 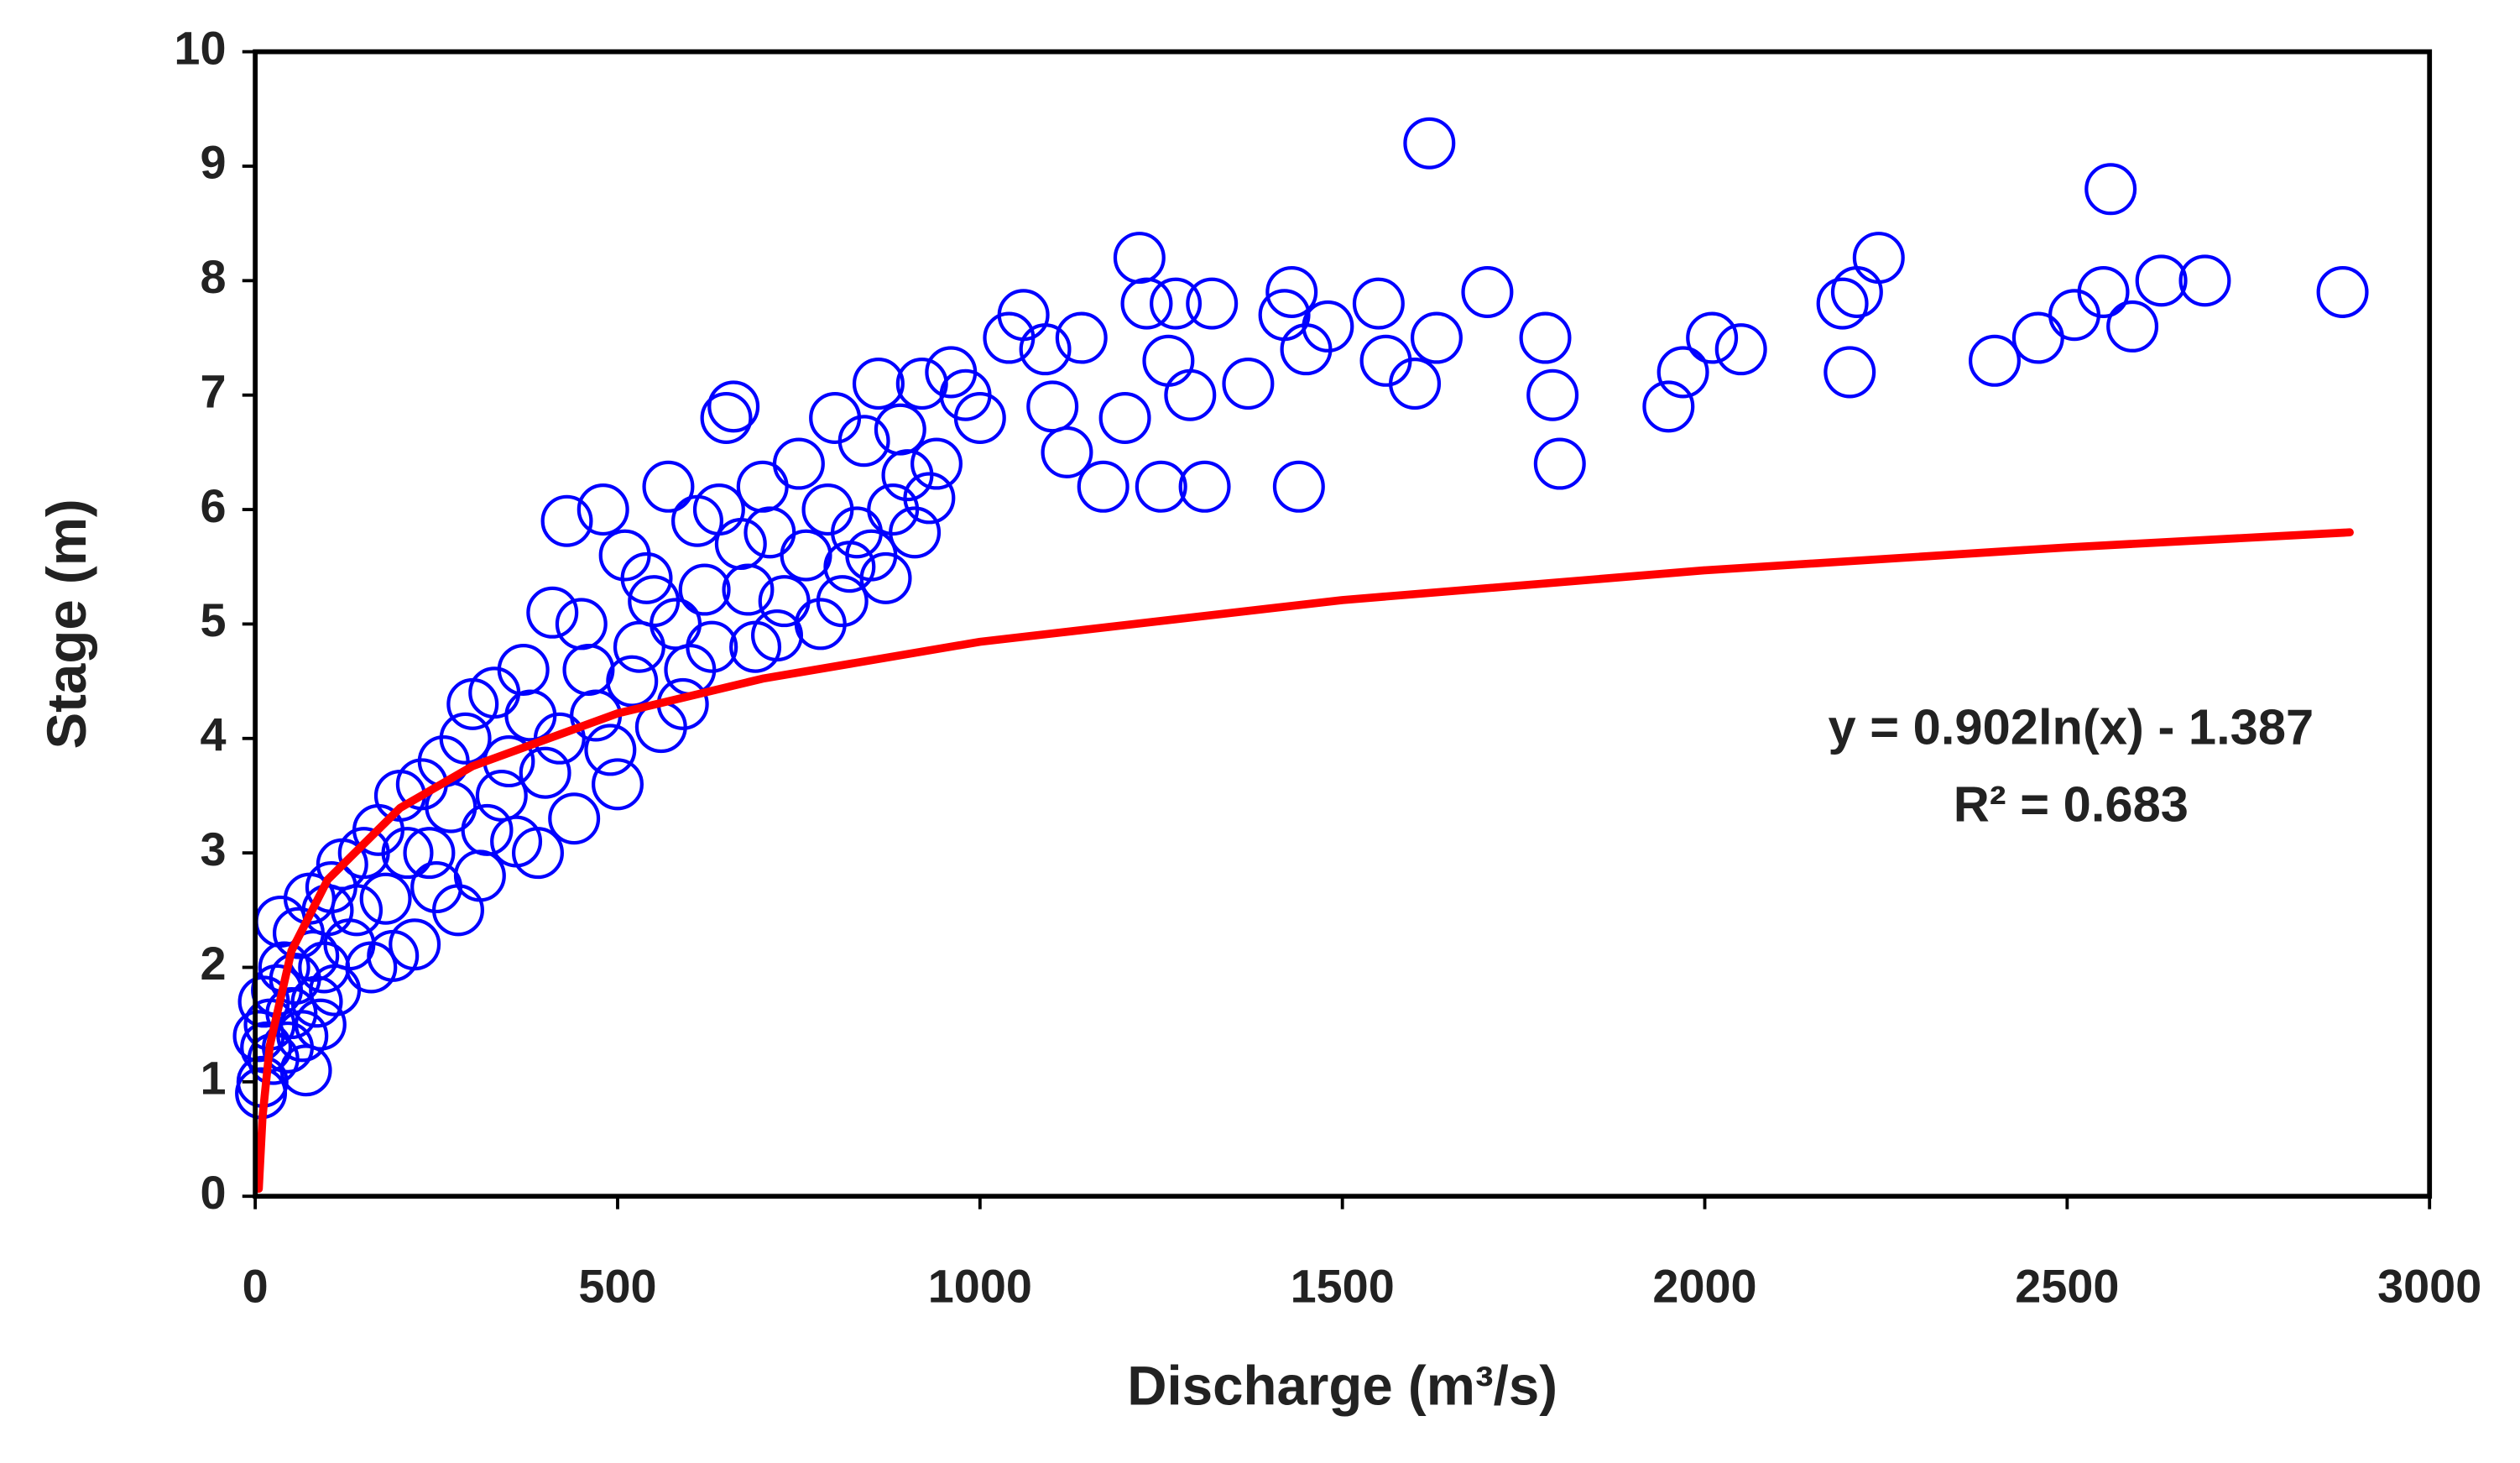 I want to click on y-tick-label: 5, so click(x=213, y=620).